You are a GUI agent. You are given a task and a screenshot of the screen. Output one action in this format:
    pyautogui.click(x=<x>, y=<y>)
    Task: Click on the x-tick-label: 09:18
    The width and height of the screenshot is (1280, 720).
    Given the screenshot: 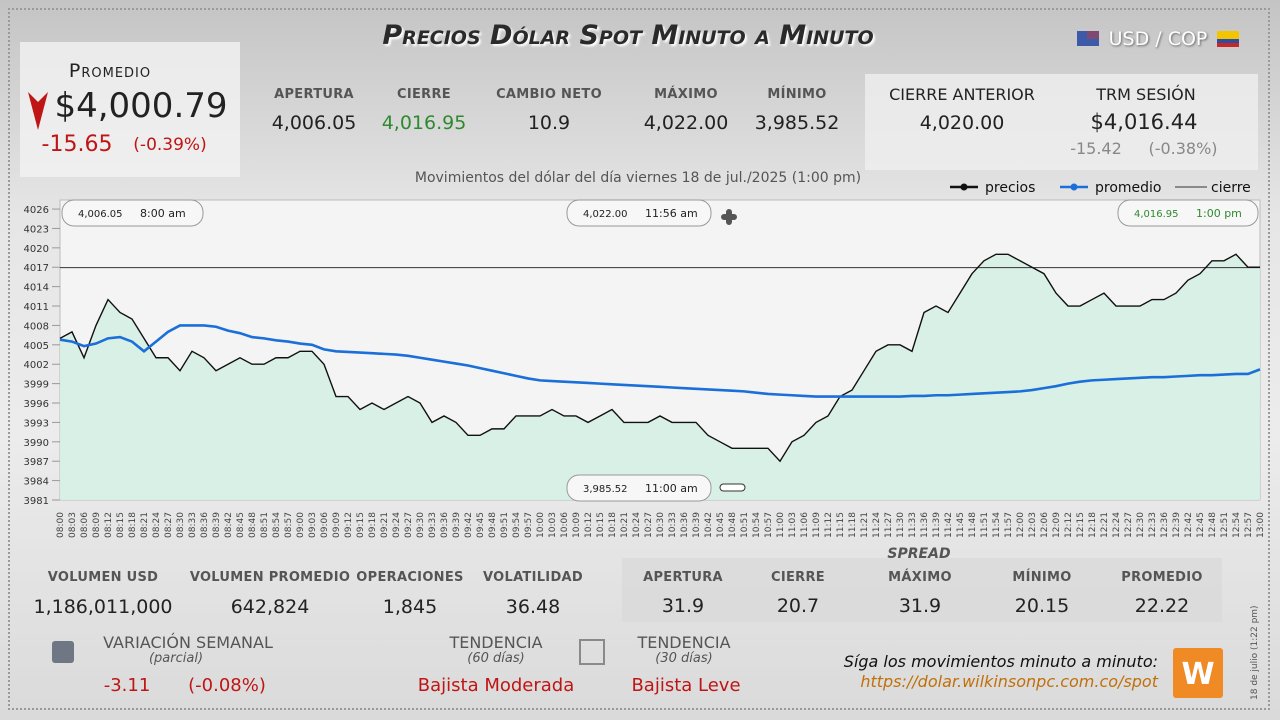 What is the action you would take?
    pyautogui.click(x=373, y=525)
    